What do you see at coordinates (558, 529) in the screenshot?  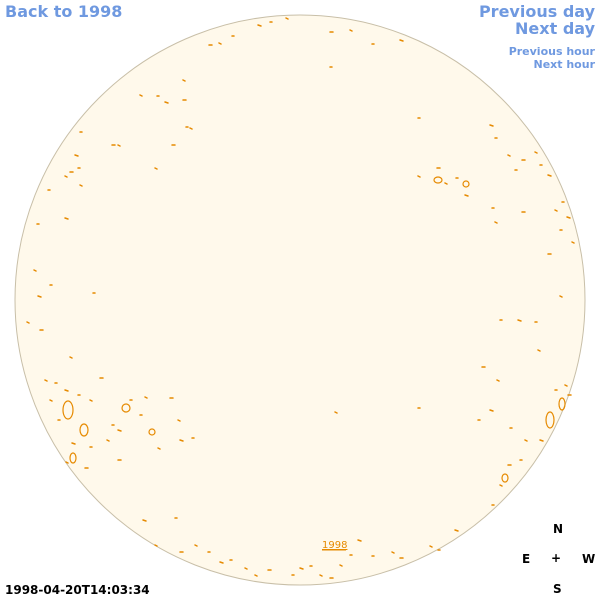 I see `compass-north: N` at bounding box center [558, 529].